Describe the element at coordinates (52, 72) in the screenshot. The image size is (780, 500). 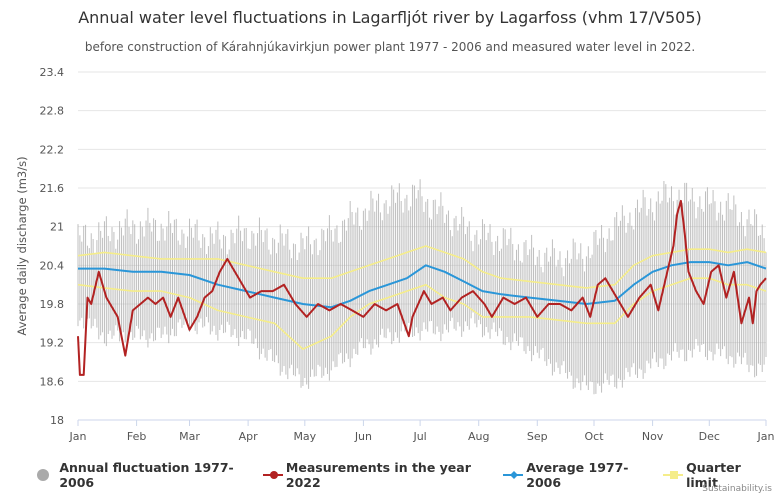
I see `y-tick-label: 23.4` at that location.